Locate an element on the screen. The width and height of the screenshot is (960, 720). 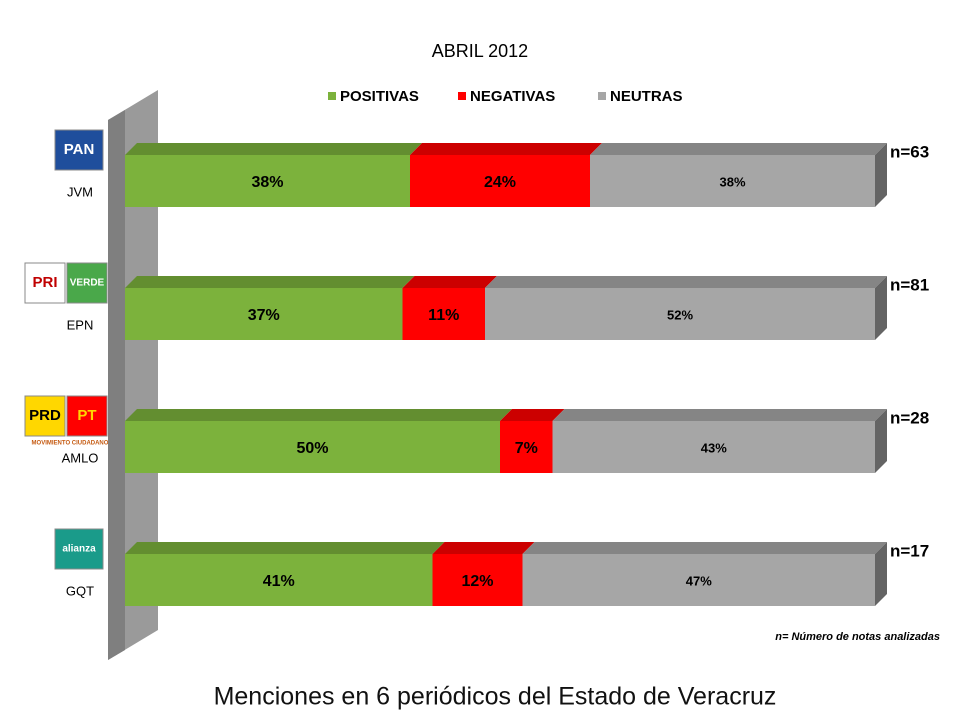
category-label: JVM is located at coordinates (80, 191).